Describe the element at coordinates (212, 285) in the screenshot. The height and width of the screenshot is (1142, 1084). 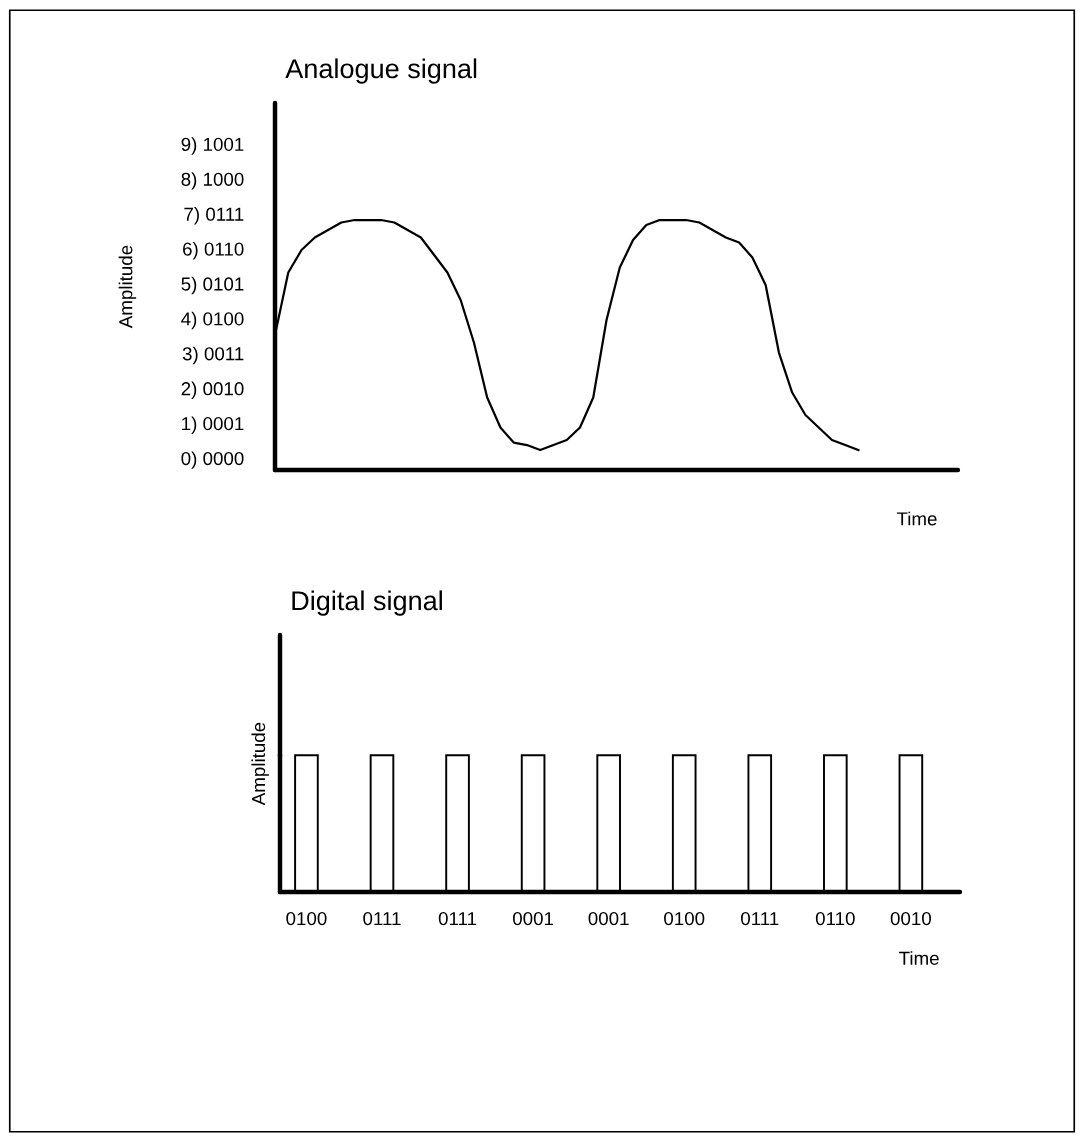
I see `text: 5) 0101` at that location.